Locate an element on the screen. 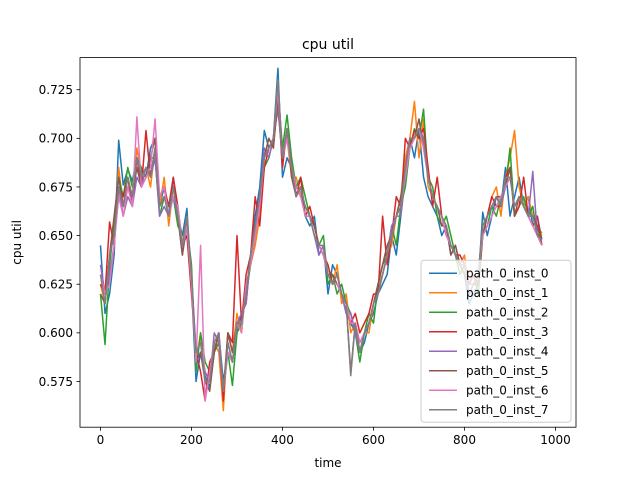 Image resolution: width=640 pixels, height=480 pixels. legend-label: path_0_inst_3 is located at coordinates (507, 332).